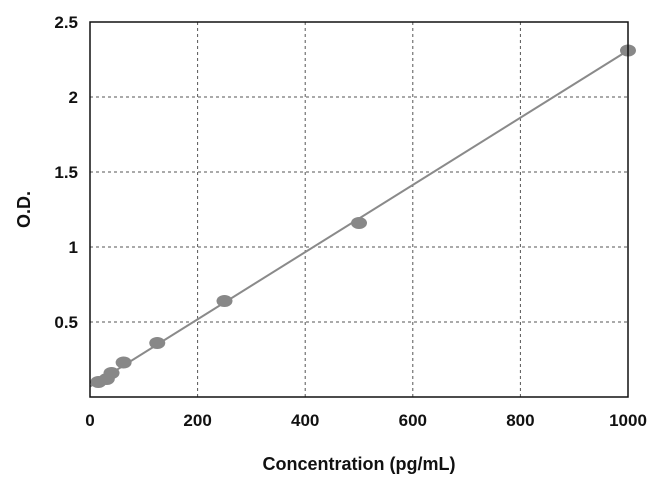  Describe the element at coordinates (359, 464) in the screenshot. I see `x-axis-title: Concentration (pg/mL)` at that location.